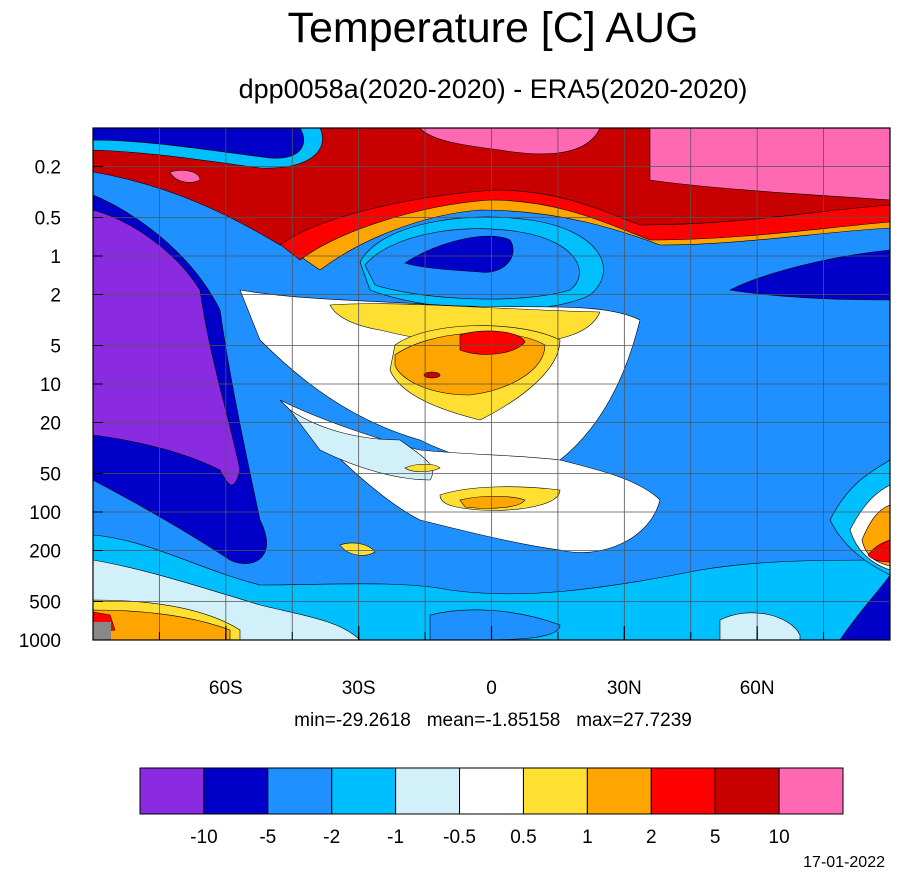  I want to click on colorbar-label: 2, so click(651, 837).